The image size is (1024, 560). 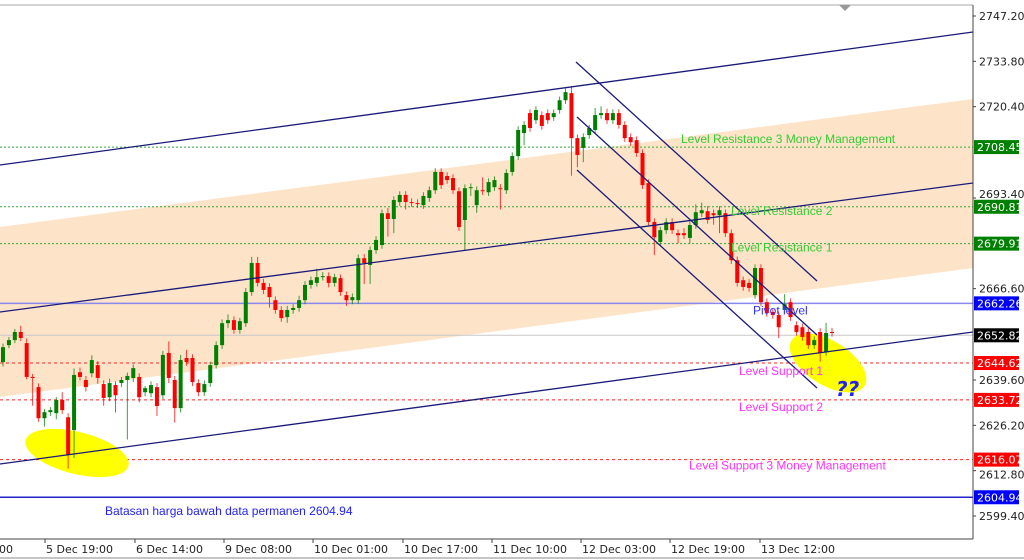 I want to click on level-label: Pivot level, so click(x=780, y=310).